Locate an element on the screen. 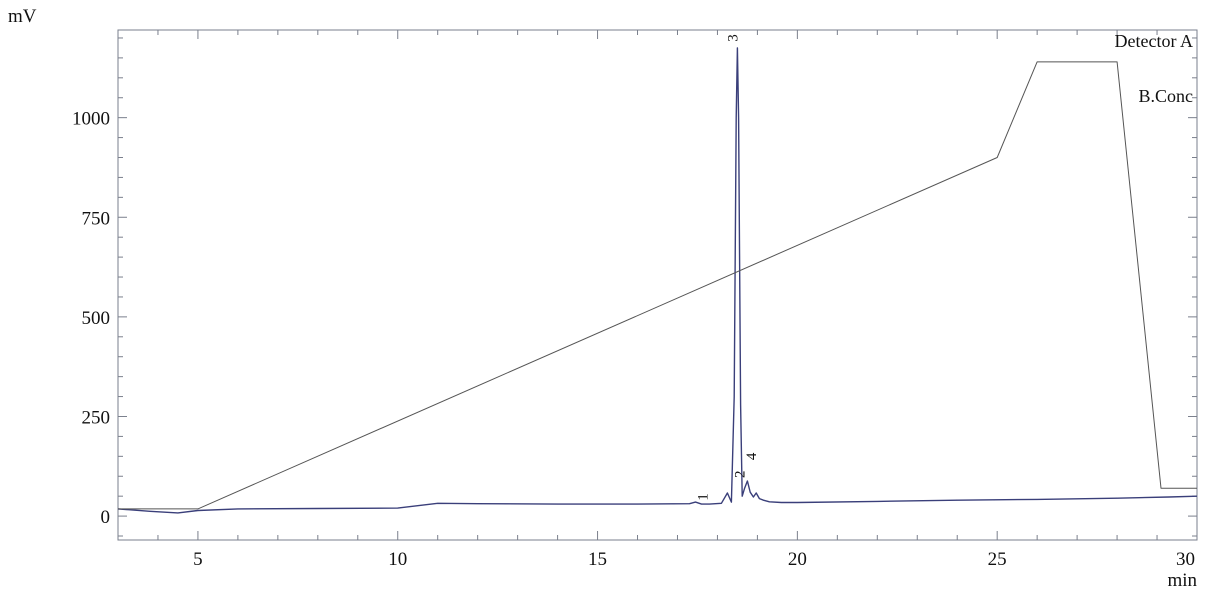 Image resolution: width=1207 pixels, height=597 pixels. y-tick-label: 250 is located at coordinates (96, 417).